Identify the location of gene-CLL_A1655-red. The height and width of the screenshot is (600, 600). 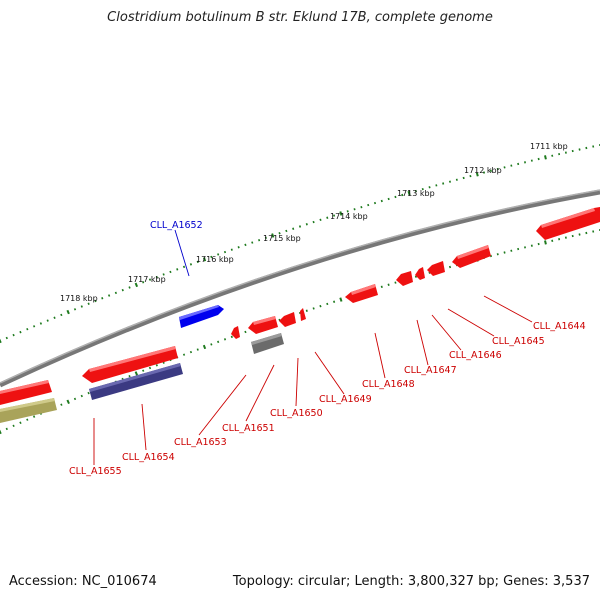
(26, 392).